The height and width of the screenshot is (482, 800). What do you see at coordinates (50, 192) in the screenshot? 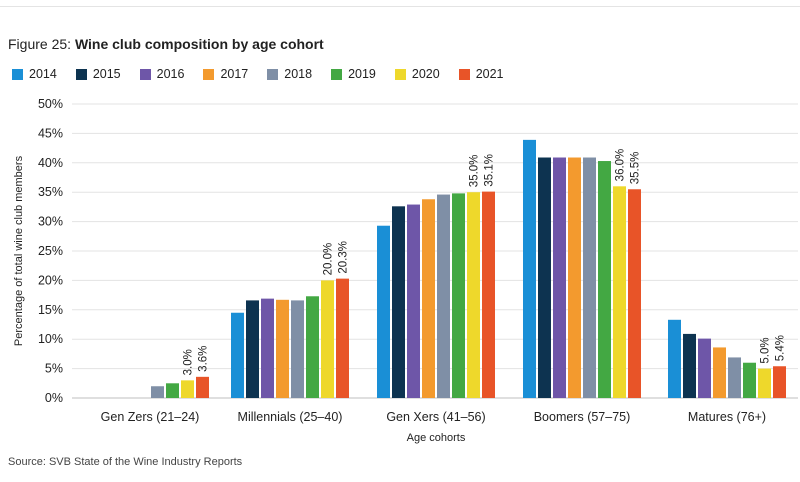
I see `y-tick-label: 35%` at bounding box center [50, 192].